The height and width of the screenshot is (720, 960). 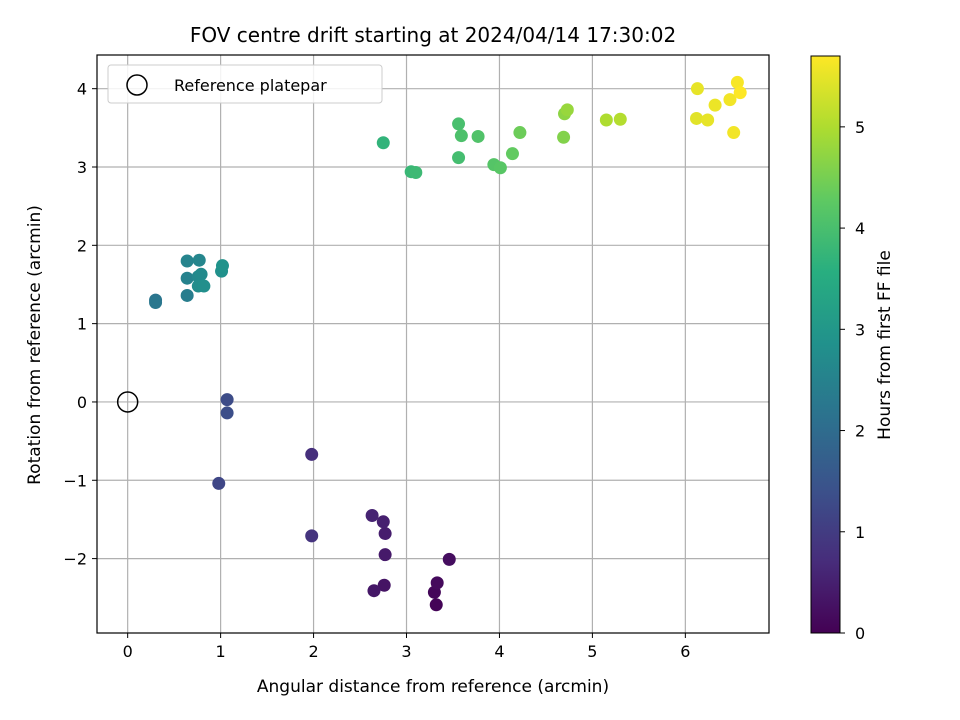 What do you see at coordinates (128, 651) in the screenshot?
I see `x-tick-label: 0` at bounding box center [128, 651].